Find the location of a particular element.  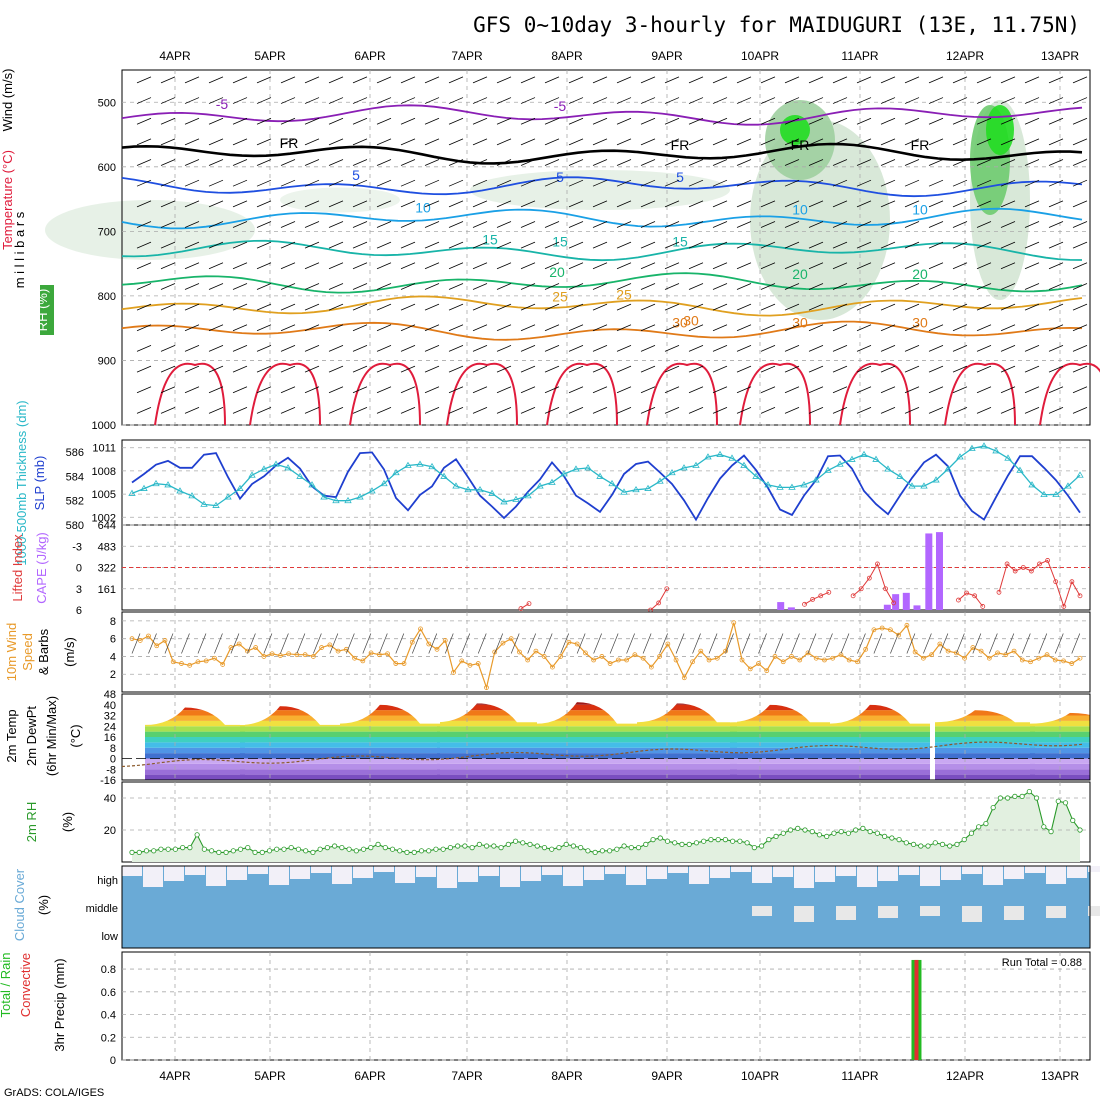

contour-label: 10 is located at coordinates (800, 209).